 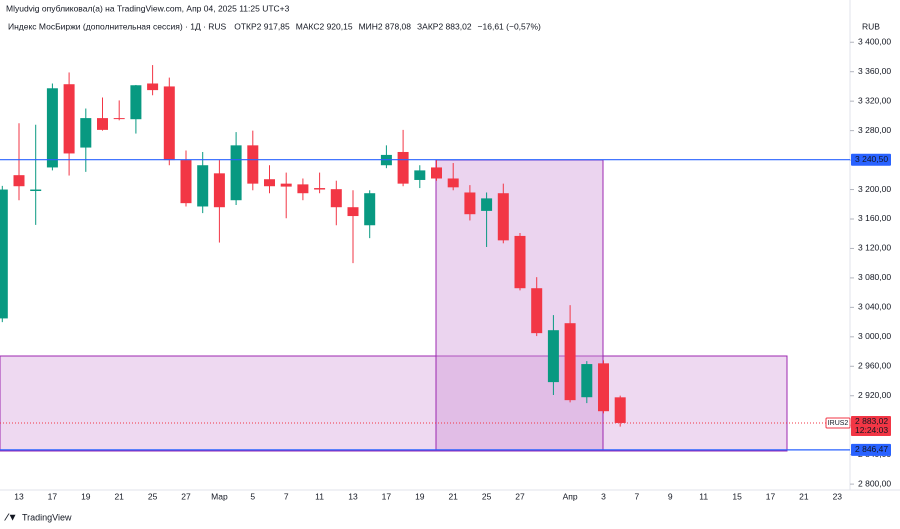 I want to click on ohlc-label: ЗАКР, so click(x=428, y=26).